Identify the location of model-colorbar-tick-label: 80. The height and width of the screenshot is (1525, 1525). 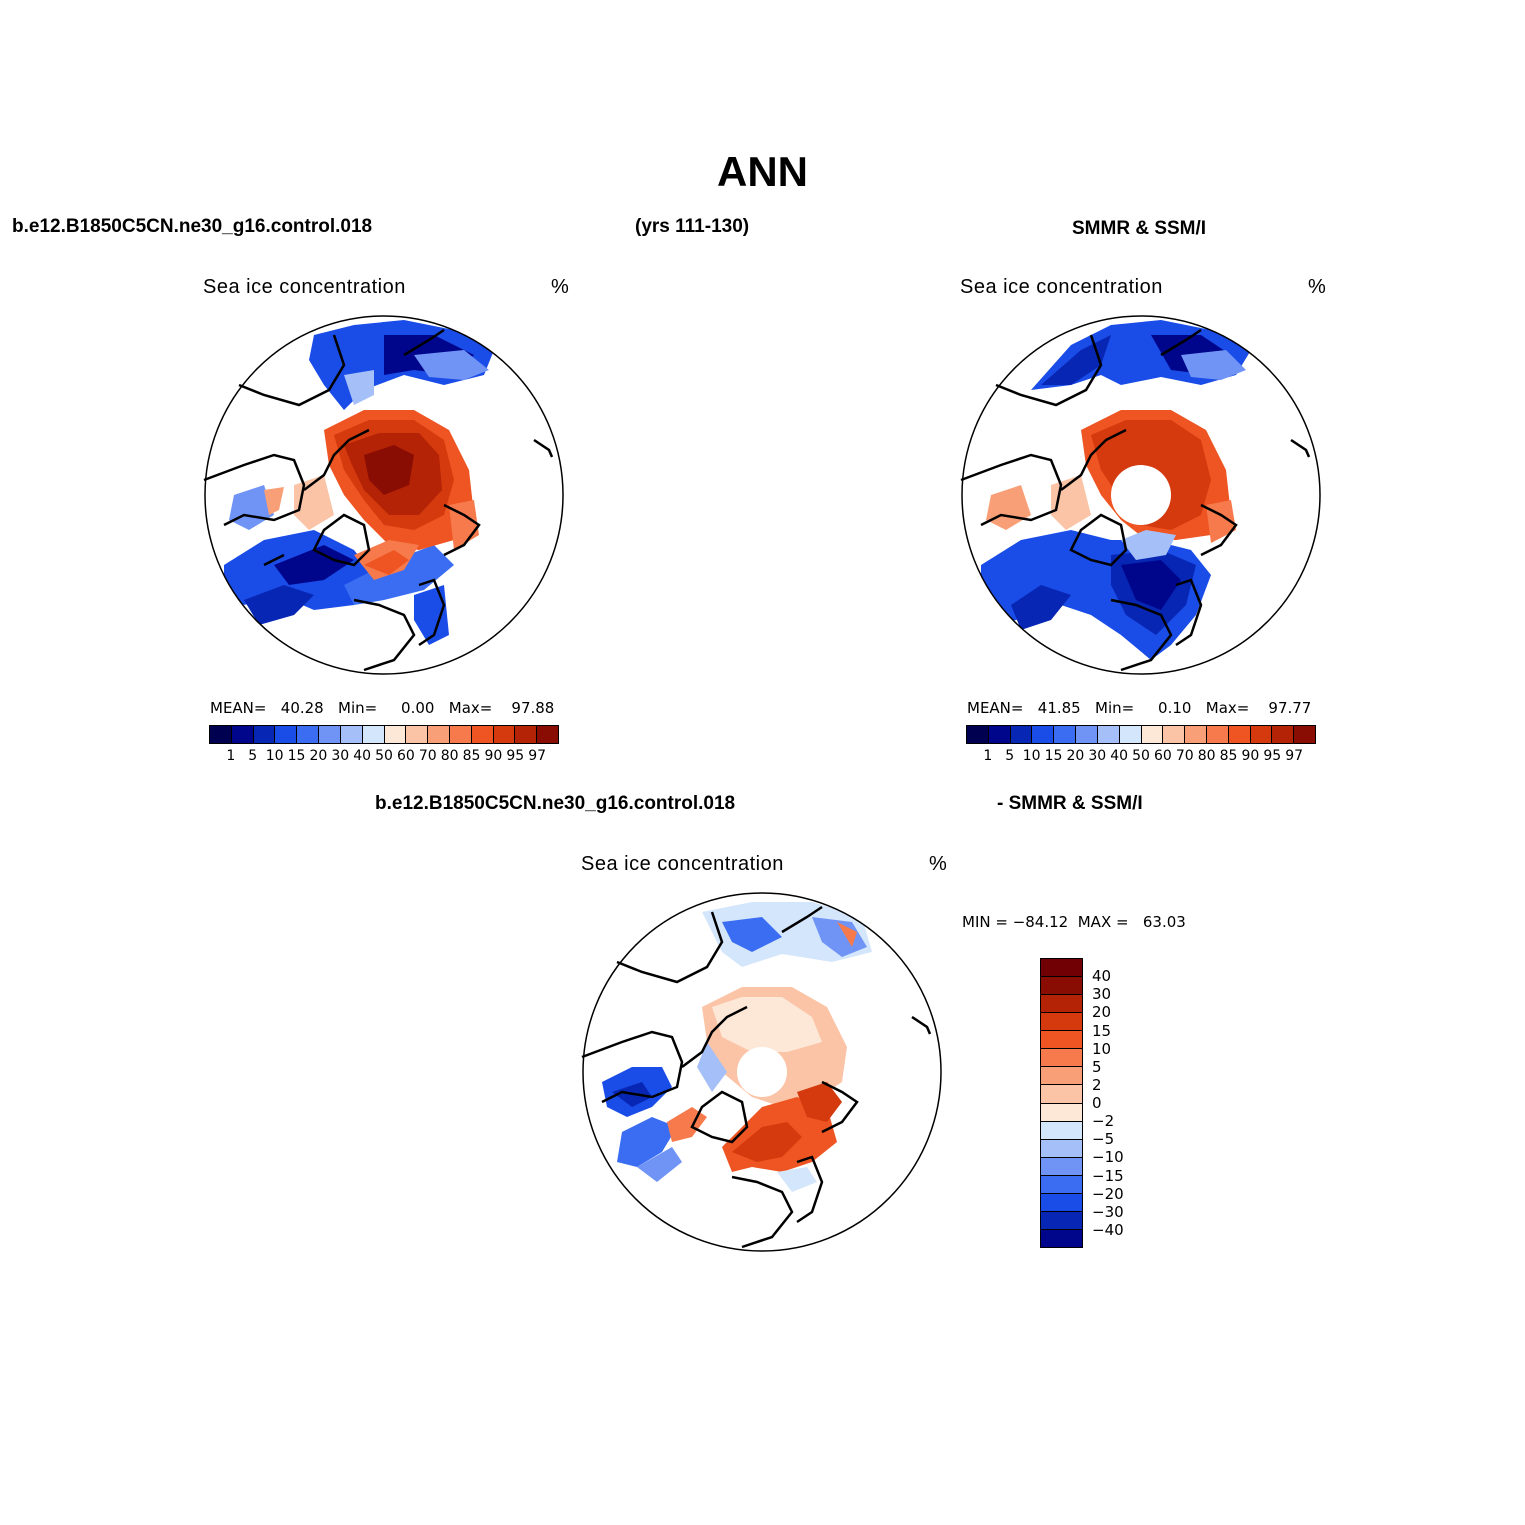
(449, 756).